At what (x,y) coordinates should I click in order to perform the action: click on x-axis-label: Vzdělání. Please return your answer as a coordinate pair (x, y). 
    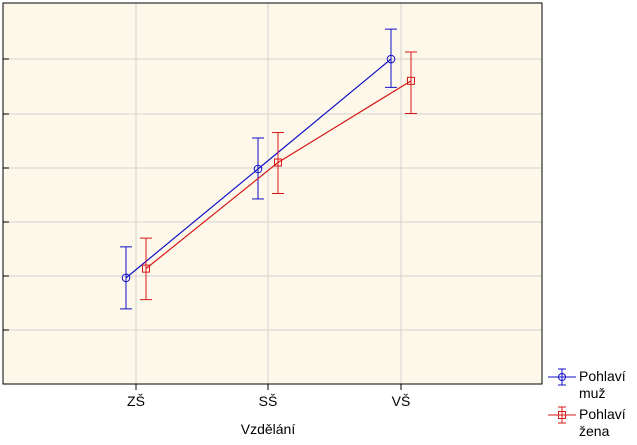
    Looking at the image, I should click on (268, 429).